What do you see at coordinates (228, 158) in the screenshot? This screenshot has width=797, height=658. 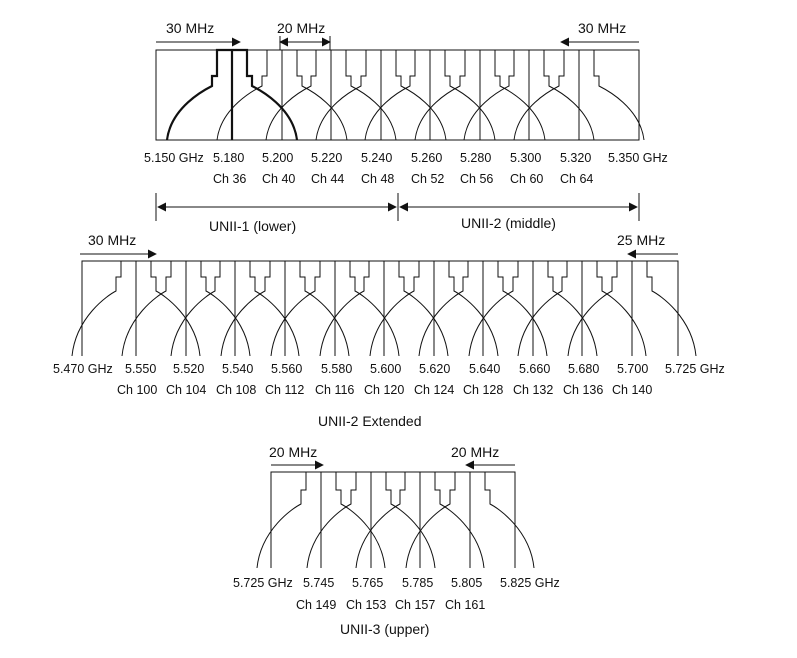 I see `band1-freq: 5.180` at bounding box center [228, 158].